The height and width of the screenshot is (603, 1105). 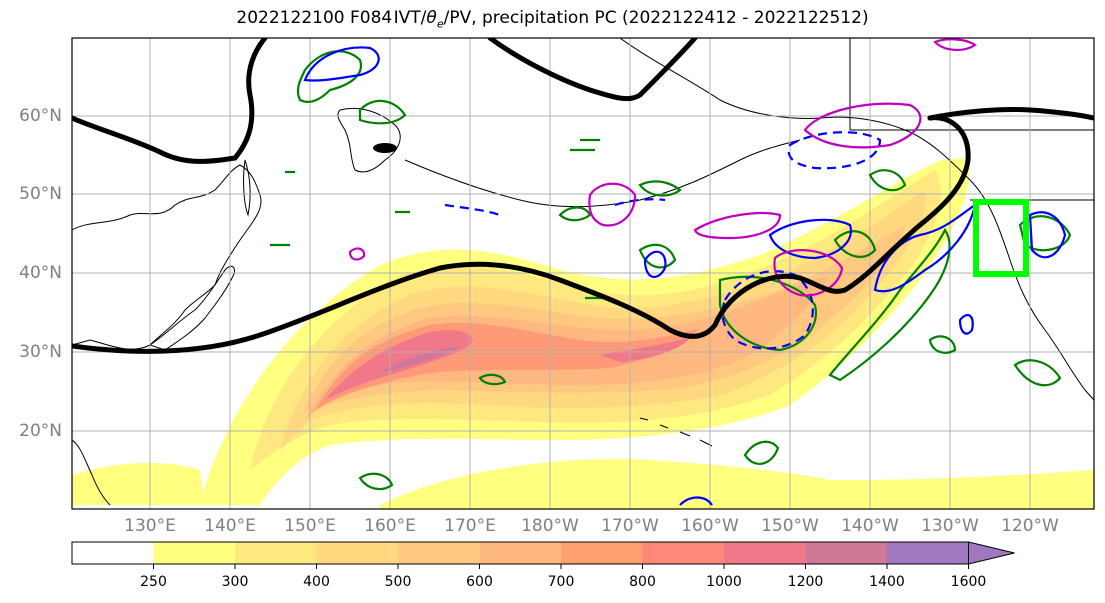 I want to click on lat-label-40: 40°N, so click(x=40, y=273).